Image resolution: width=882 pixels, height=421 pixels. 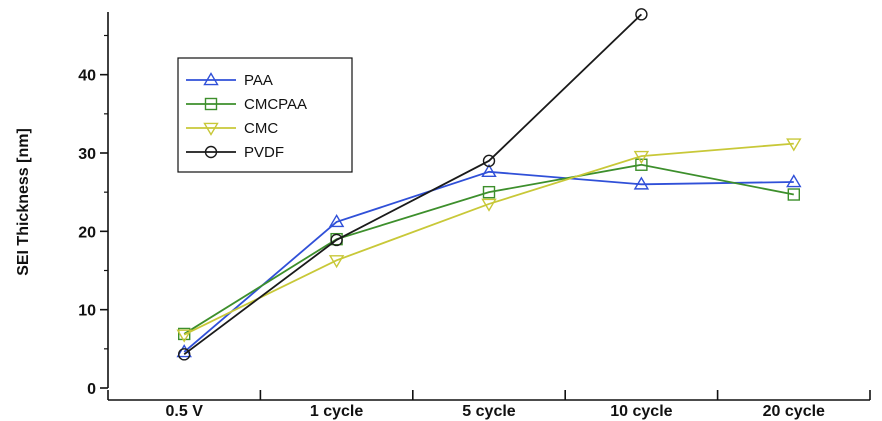 What do you see at coordinates (23, 202) in the screenshot?
I see `y-axis-label: SEI Thickness [nm]` at bounding box center [23, 202].